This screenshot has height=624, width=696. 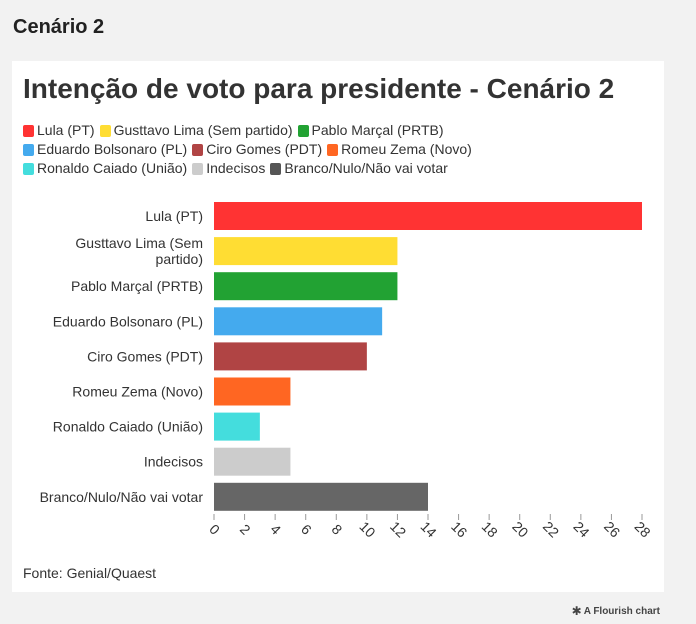 I want to click on x-tick-label: 2, so click(x=245, y=529).